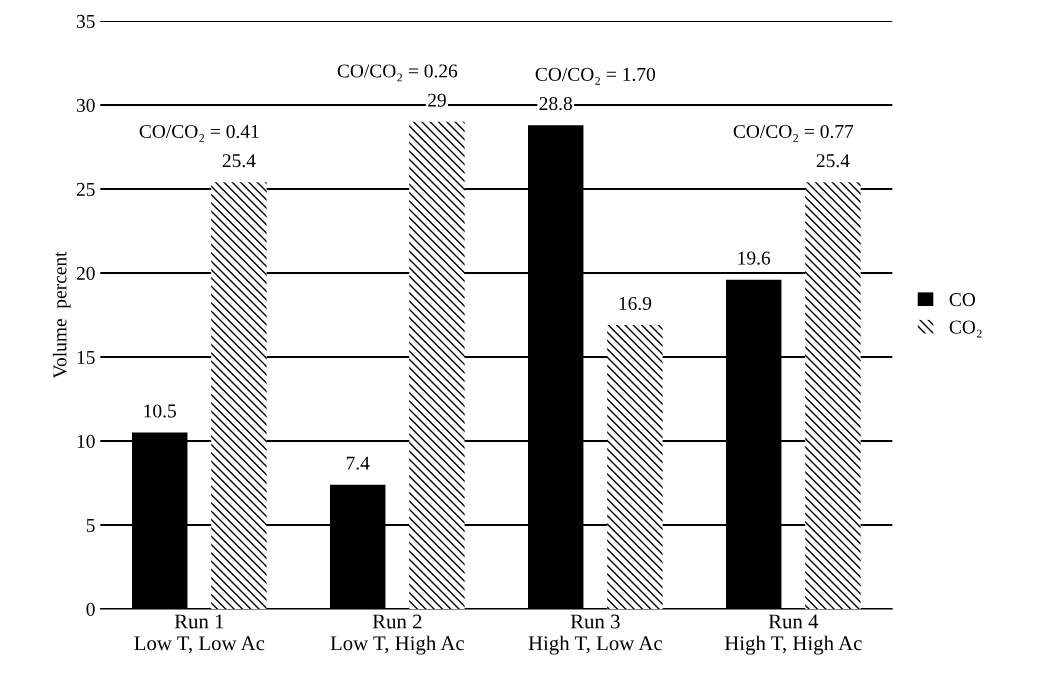  Describe the element at coordinates (793, 634) in the screenshot. I see `x-tick-label: Run 4 High T, High Ac` at that location.